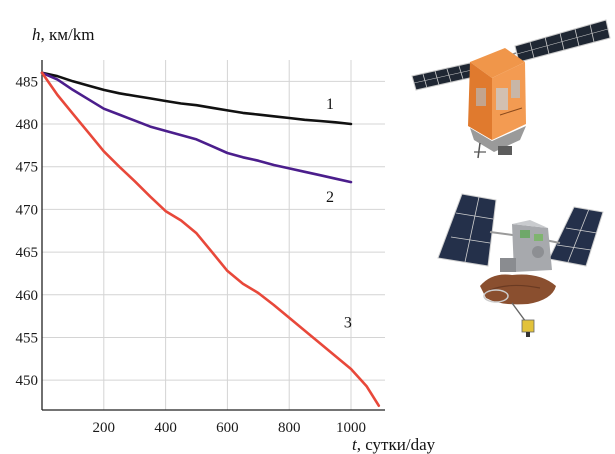 The width and height of the screenshot is (615, 454). What do you see at coordinates (27, 381) in the screenshot?
I see `y-tick-label: 450` at bounding box center [27, 381].